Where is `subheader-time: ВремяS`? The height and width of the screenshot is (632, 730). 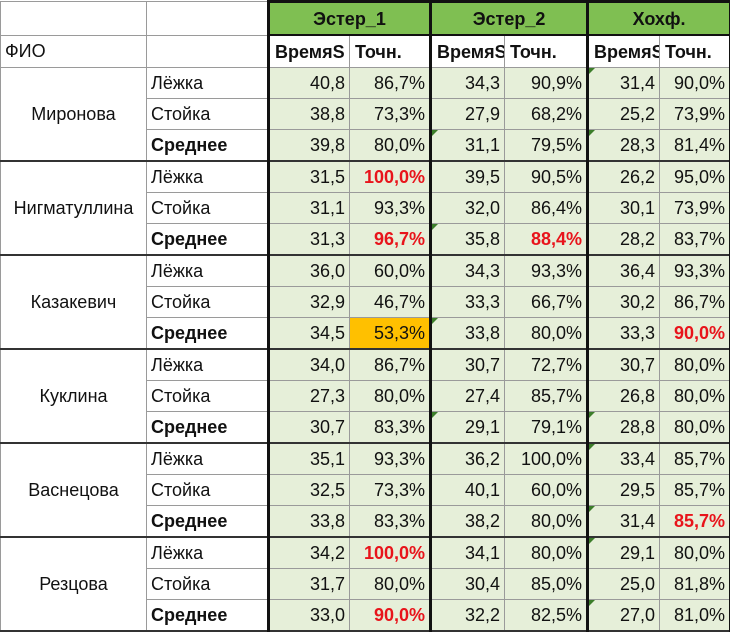
subheader-time: ВремяS is located at coordinates (624, 51).